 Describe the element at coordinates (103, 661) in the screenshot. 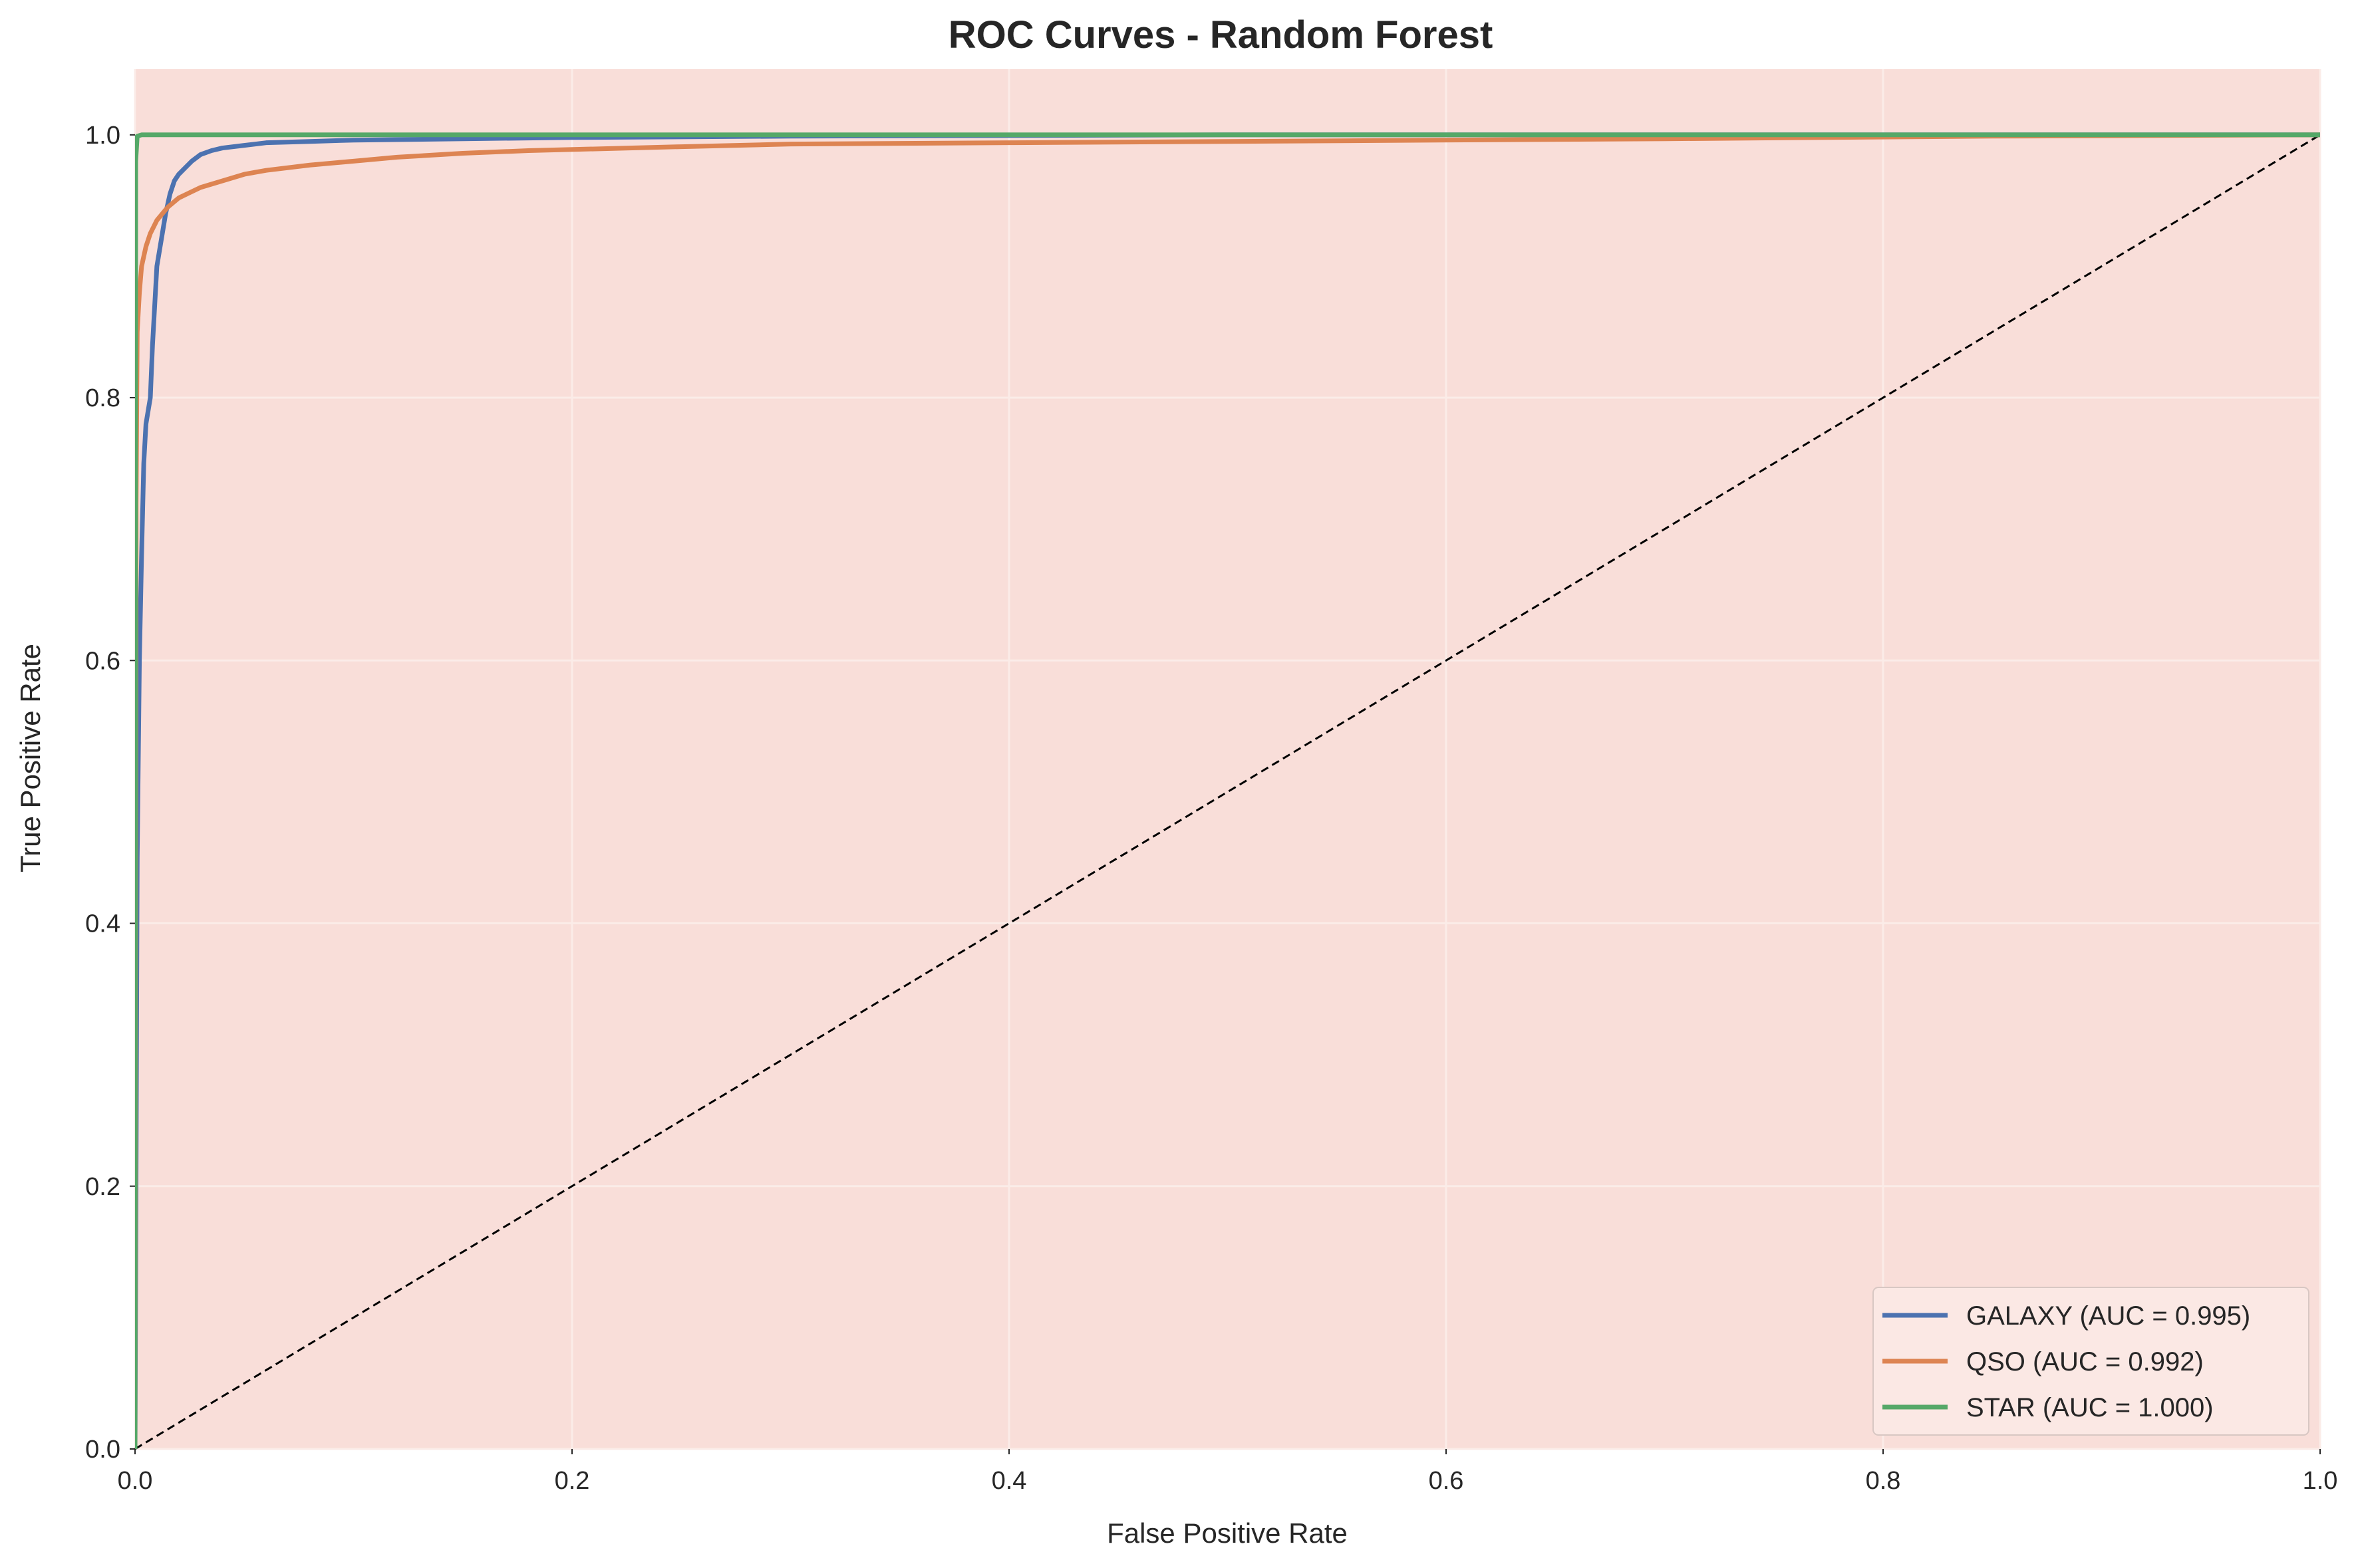

I see `y-tick-label: 0.6` at that location.